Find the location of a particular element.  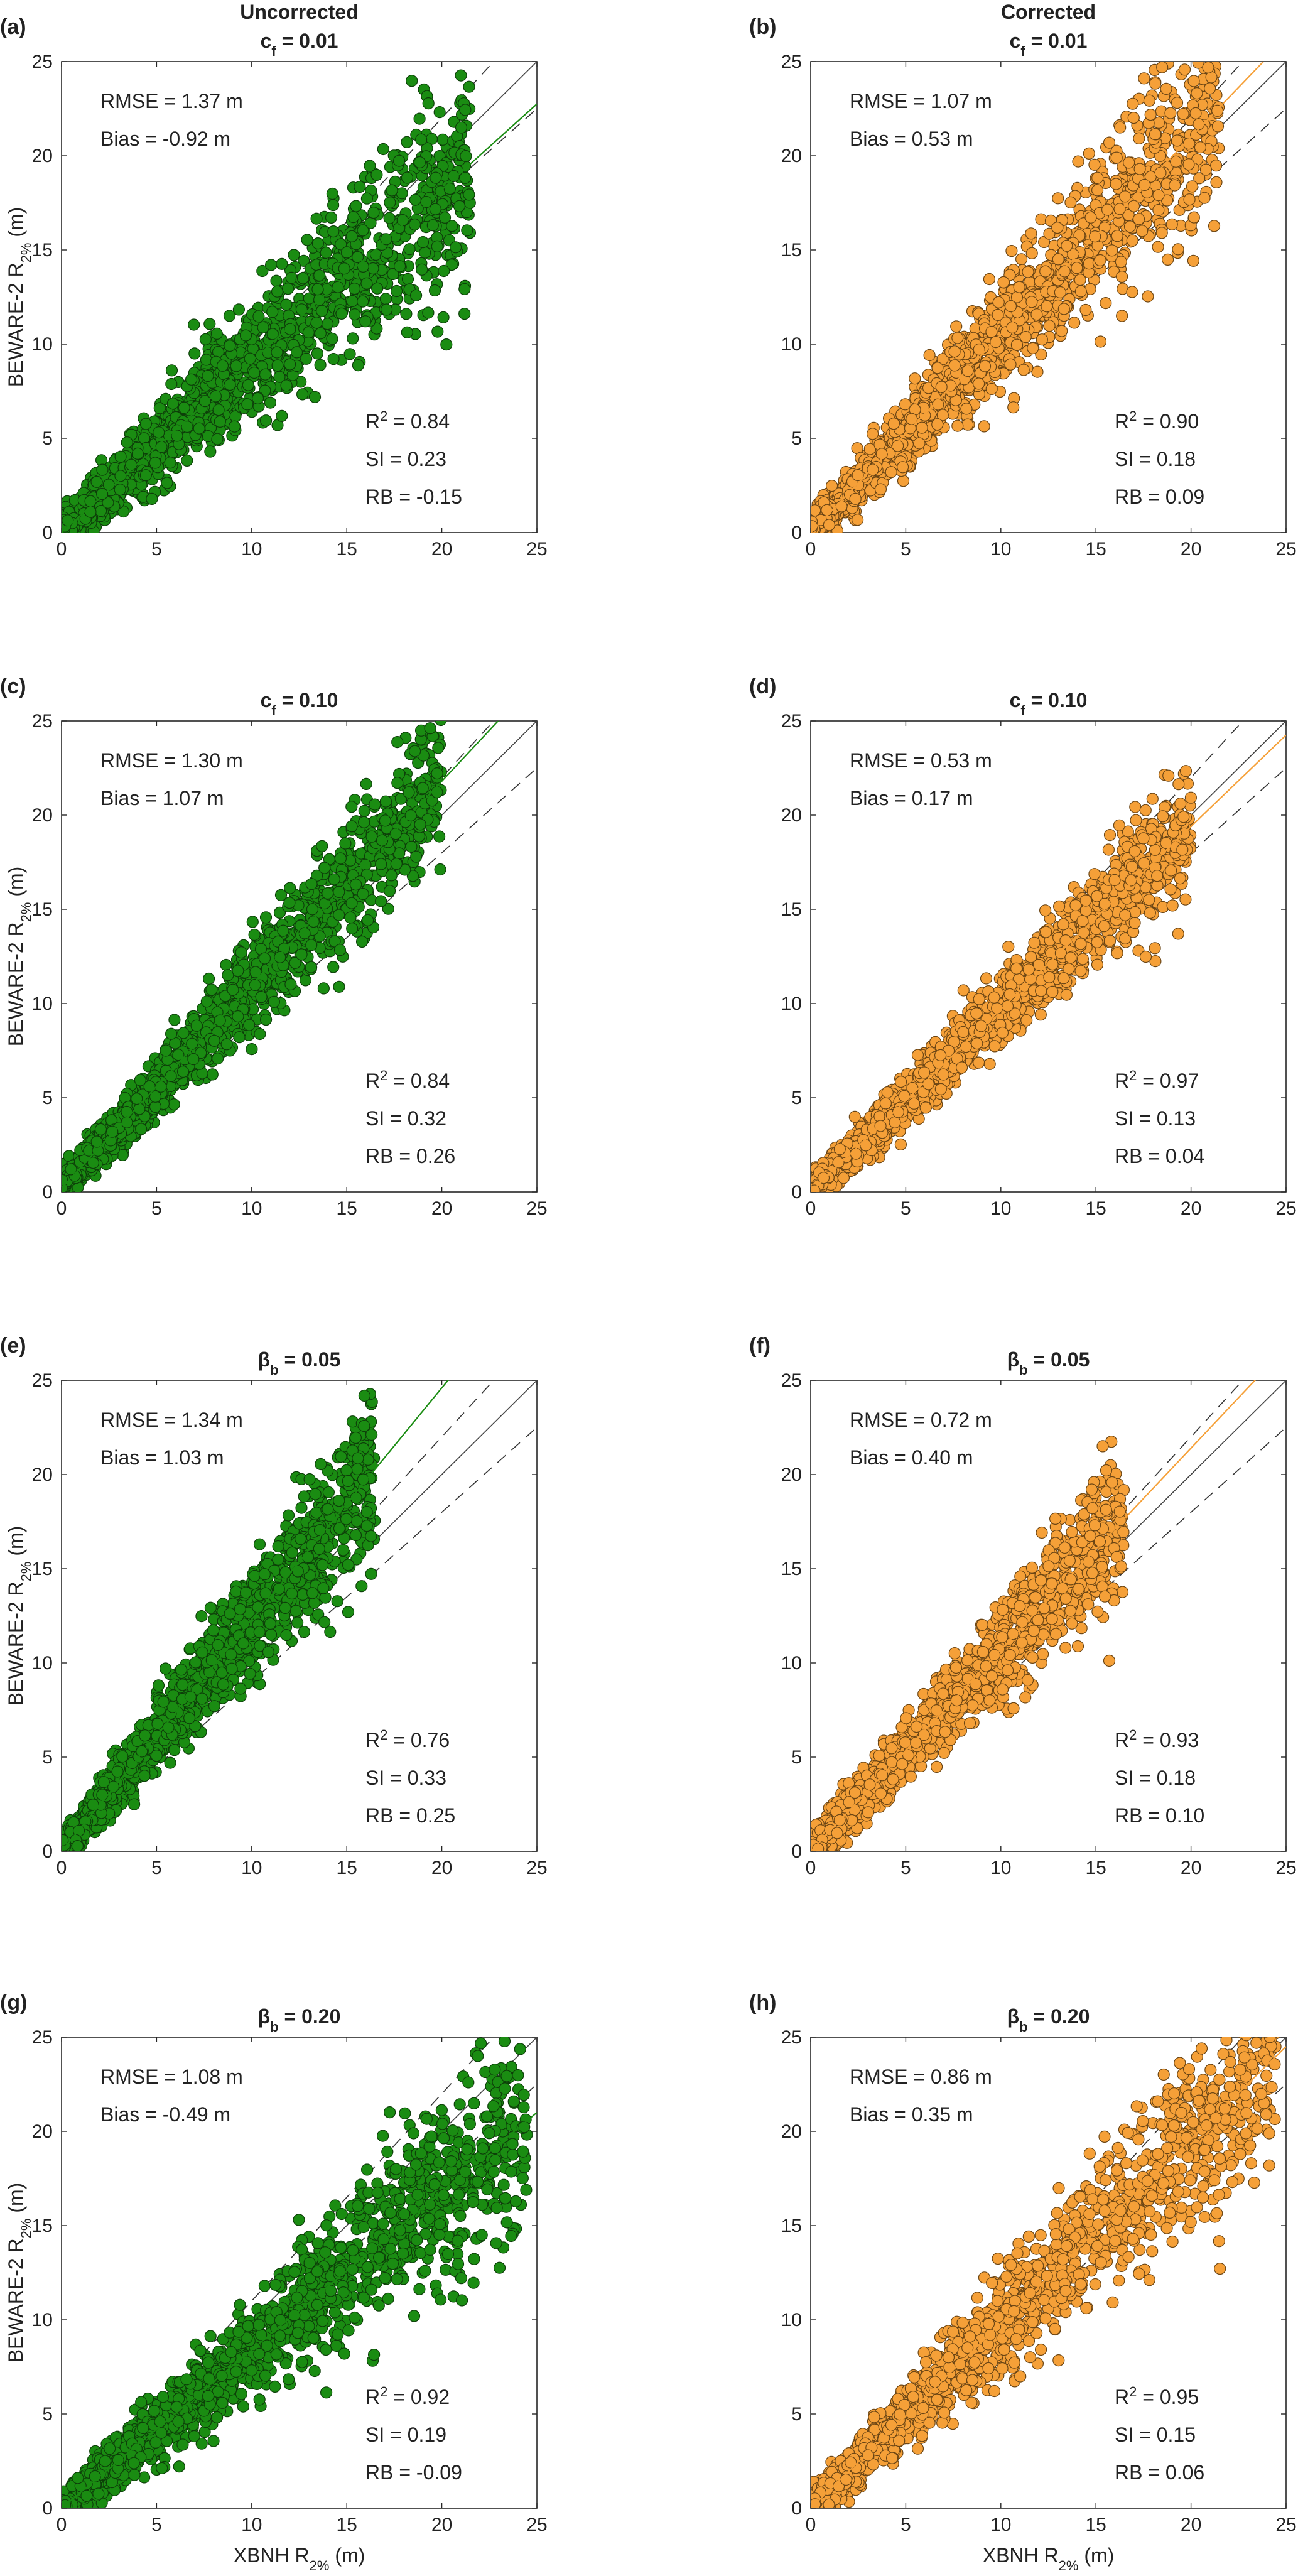

x-tick-label: 15 is located at coordinates (1096, 549).